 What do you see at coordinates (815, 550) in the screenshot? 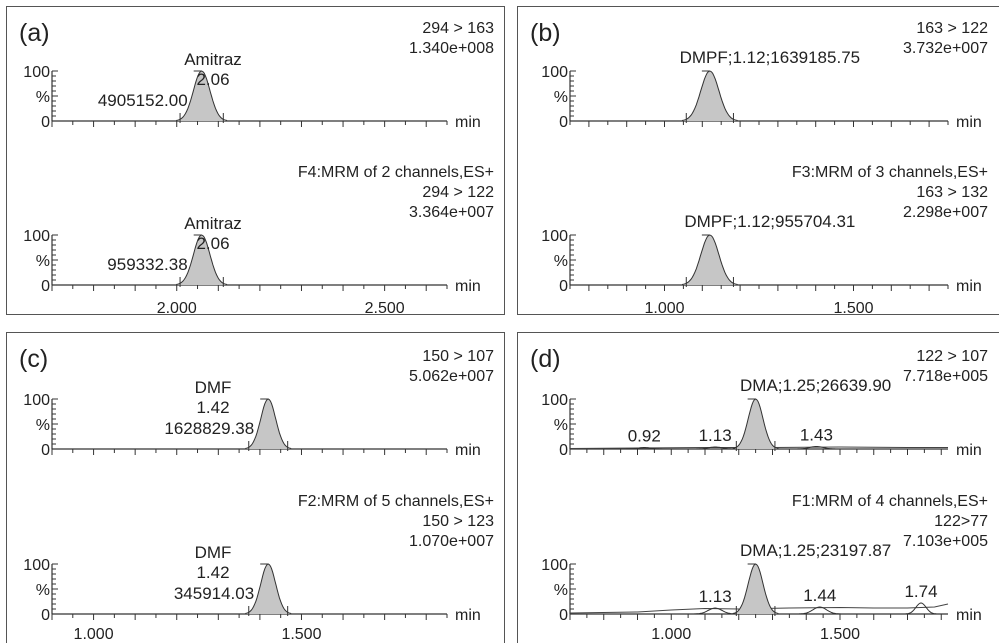
I see `peak-summary-label: DMA;1.25;23197.87` at bounding box center [815, 550].